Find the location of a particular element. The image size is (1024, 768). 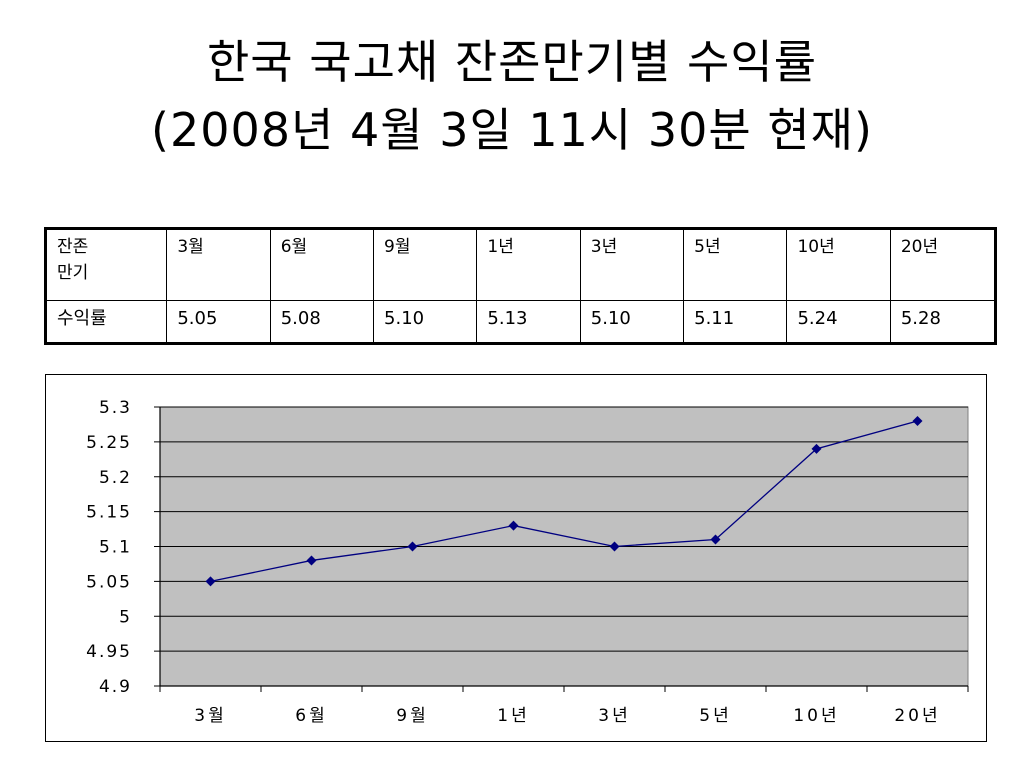

y-tick-label: 5.25 is located at coordinates (109, 443).